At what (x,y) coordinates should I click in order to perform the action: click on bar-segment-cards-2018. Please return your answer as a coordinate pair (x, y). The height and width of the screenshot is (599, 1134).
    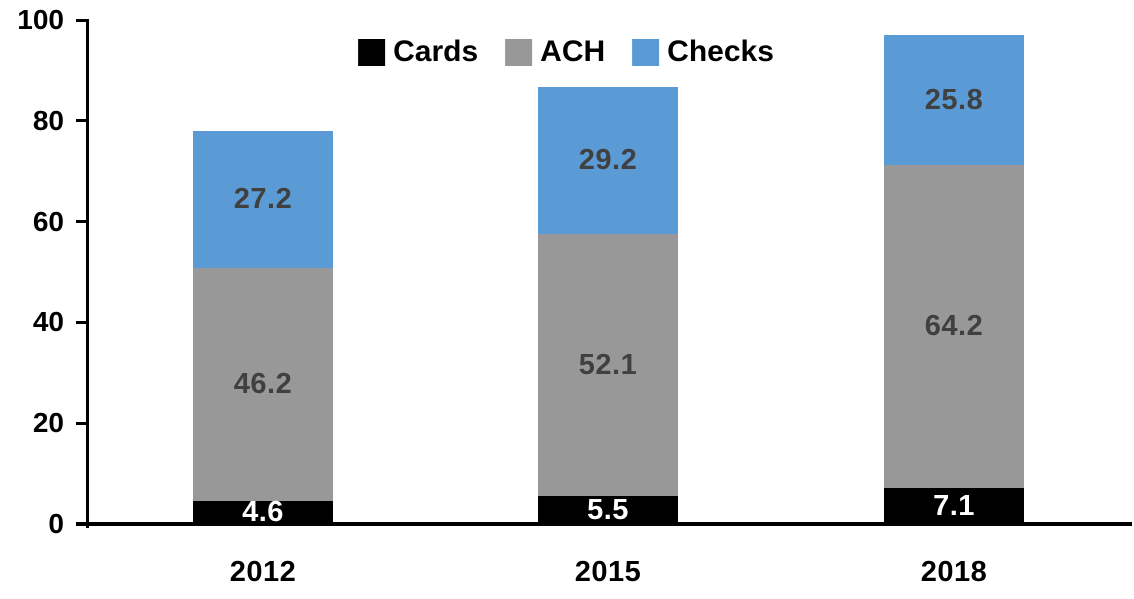
    Looking at the image, I should click on (954, 506).